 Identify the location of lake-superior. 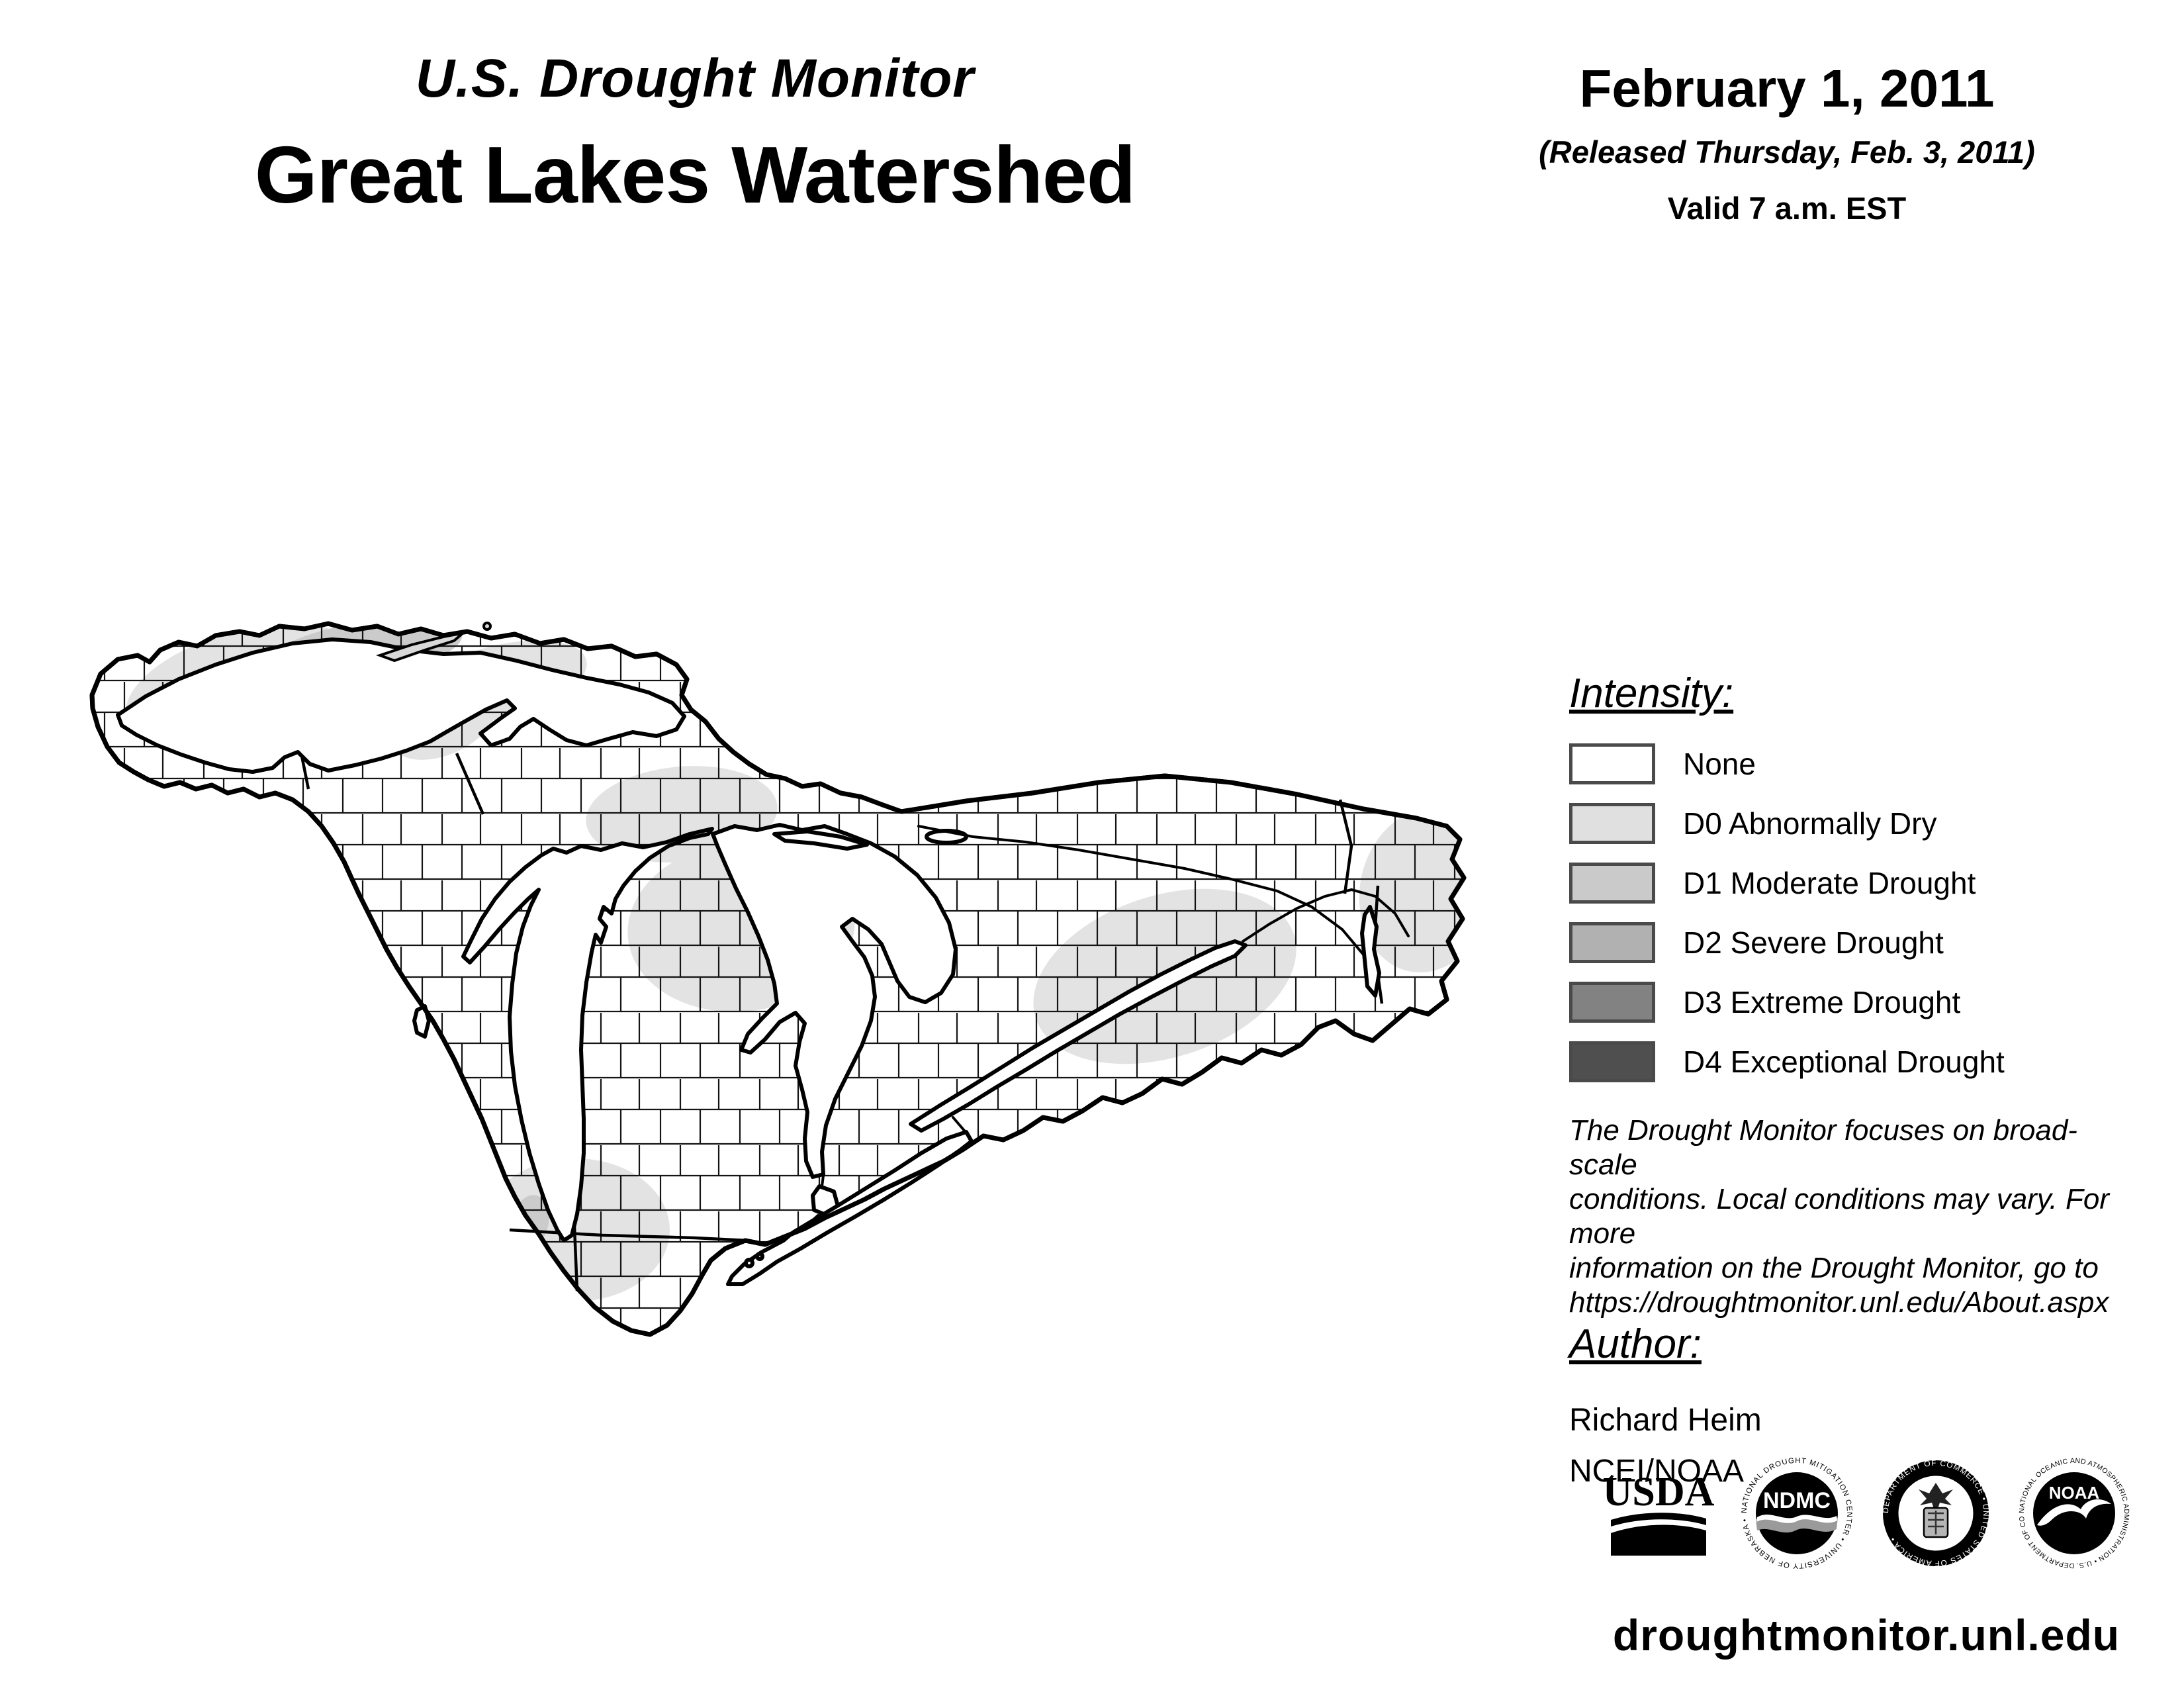
(401, 705).